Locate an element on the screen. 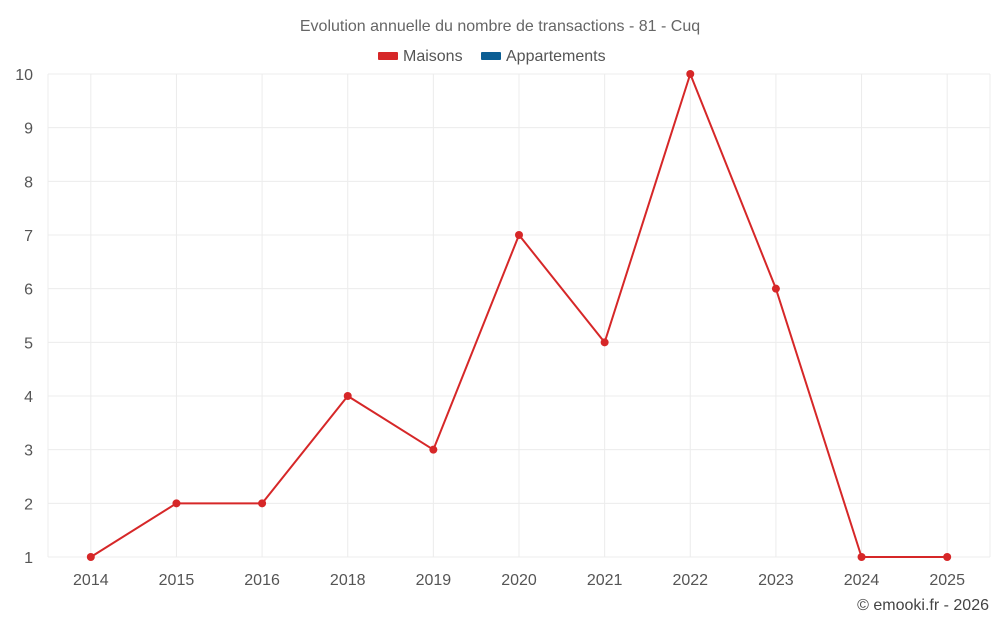  x-tick-label: 2018 is located at coordinates (348, 580).